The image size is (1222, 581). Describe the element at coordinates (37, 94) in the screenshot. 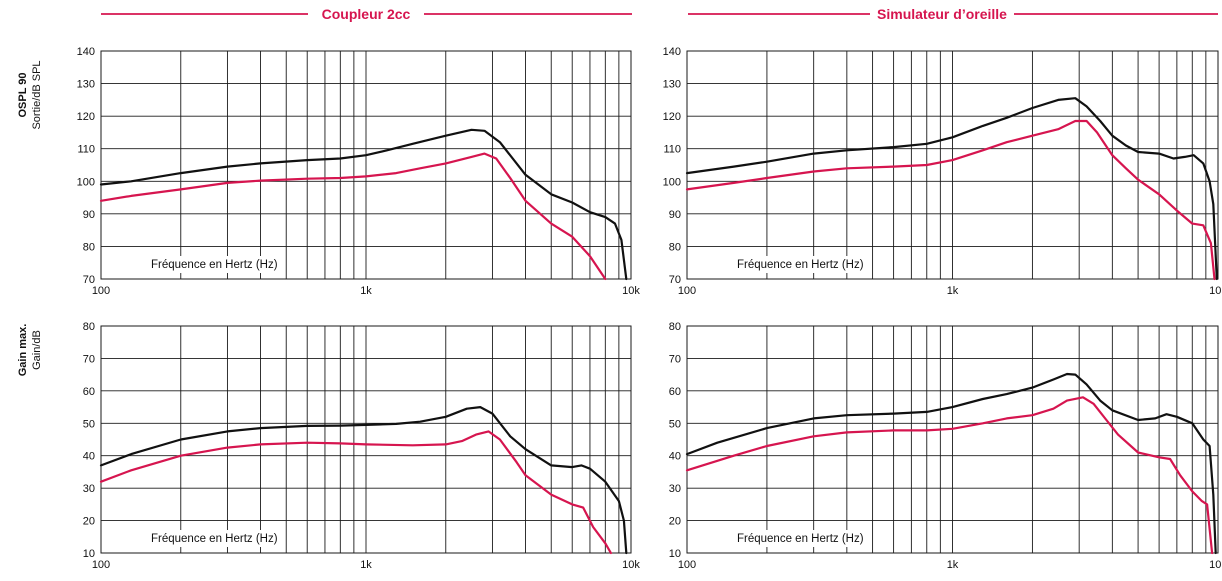

I see `row-unit-sortie: Sortie/dB SPL` at that location.